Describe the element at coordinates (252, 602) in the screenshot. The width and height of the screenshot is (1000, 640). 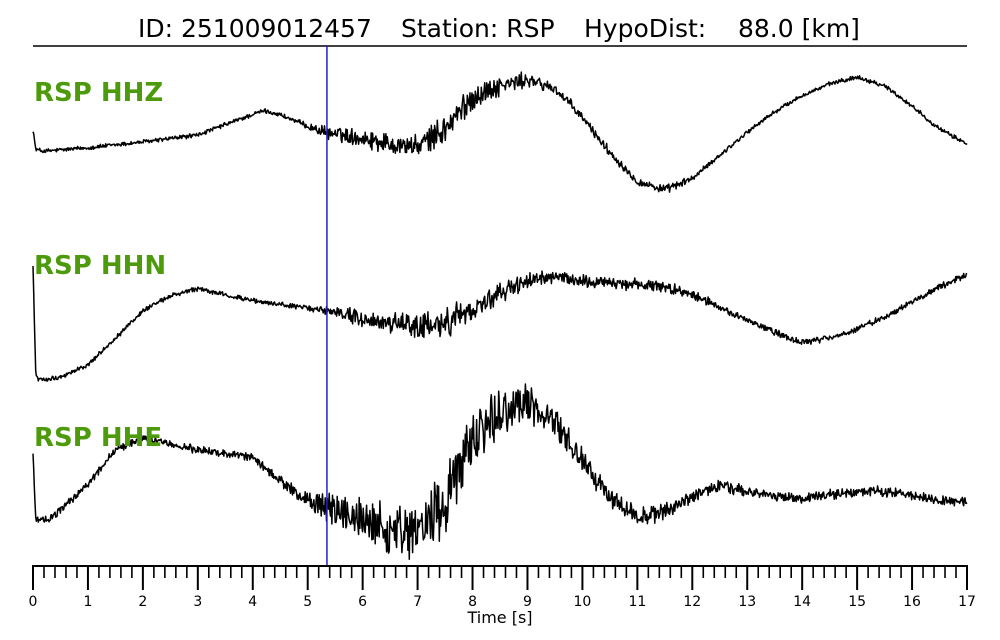
I see `x-tick-label: 4` at that location.